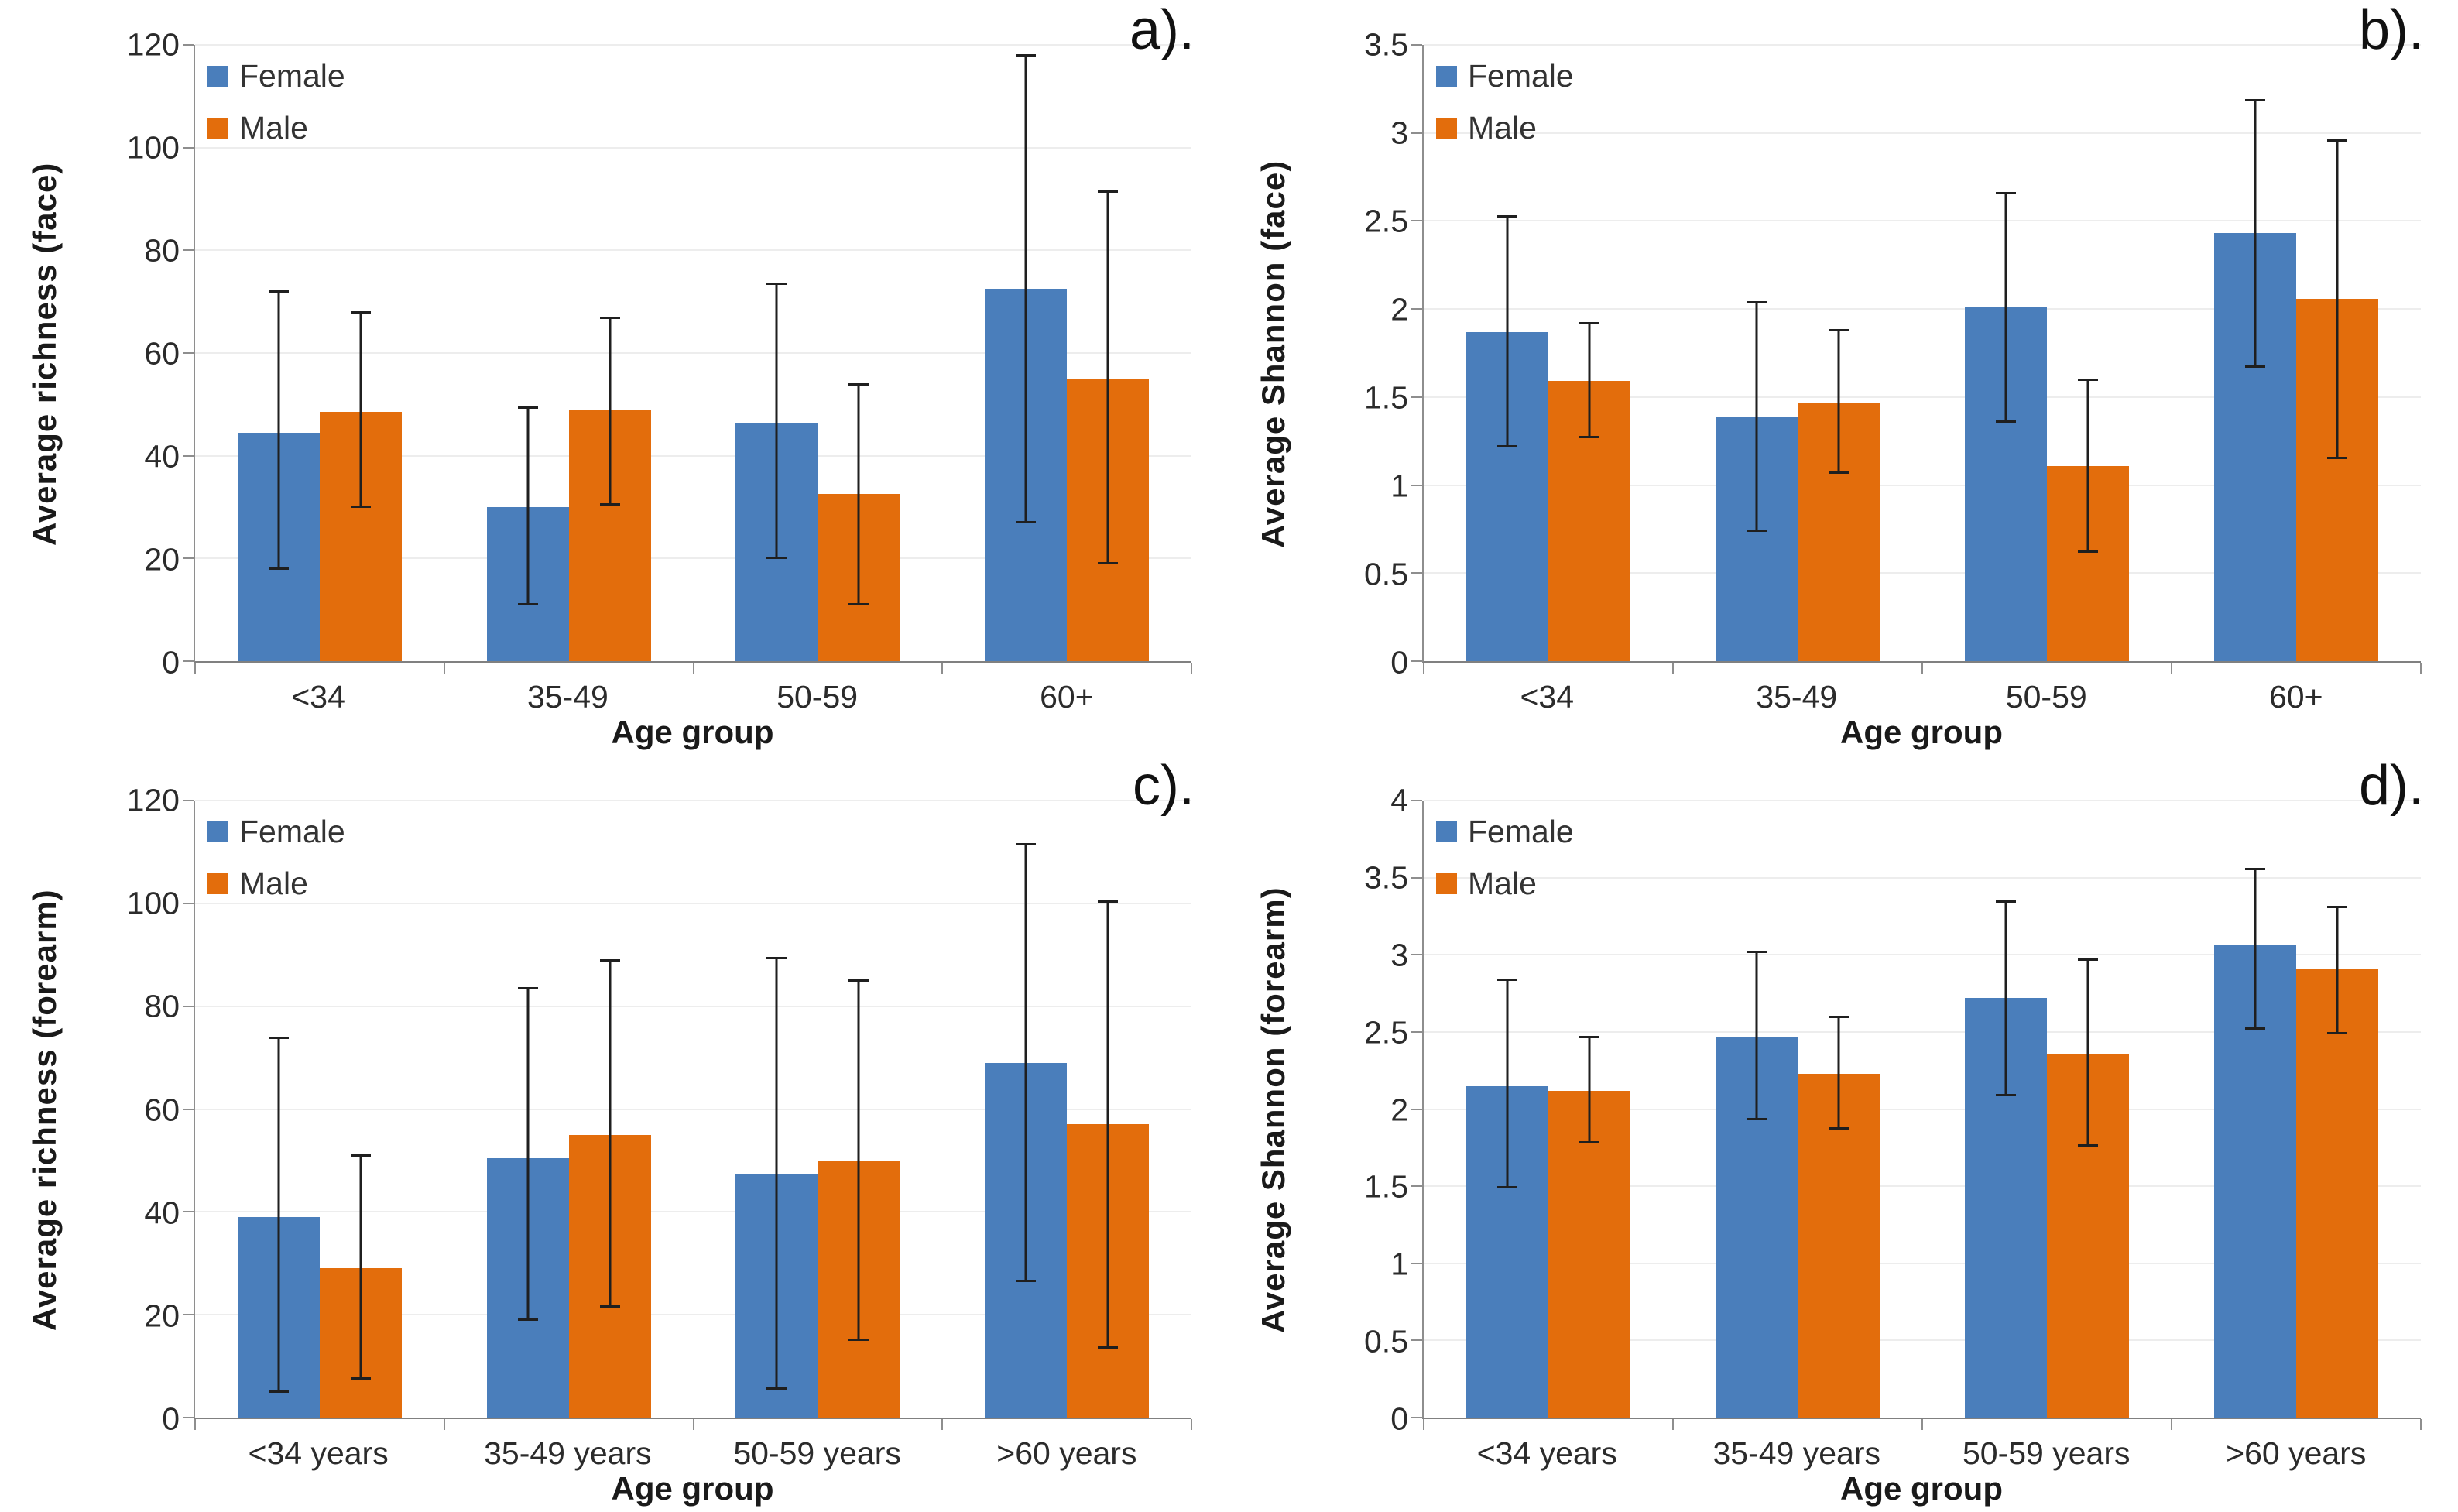 This screenshot has height=1512, width=2458. Describe the element at coordinates (1399, 309) in the screenshot. I see `y-tick-label: 2` at that location.